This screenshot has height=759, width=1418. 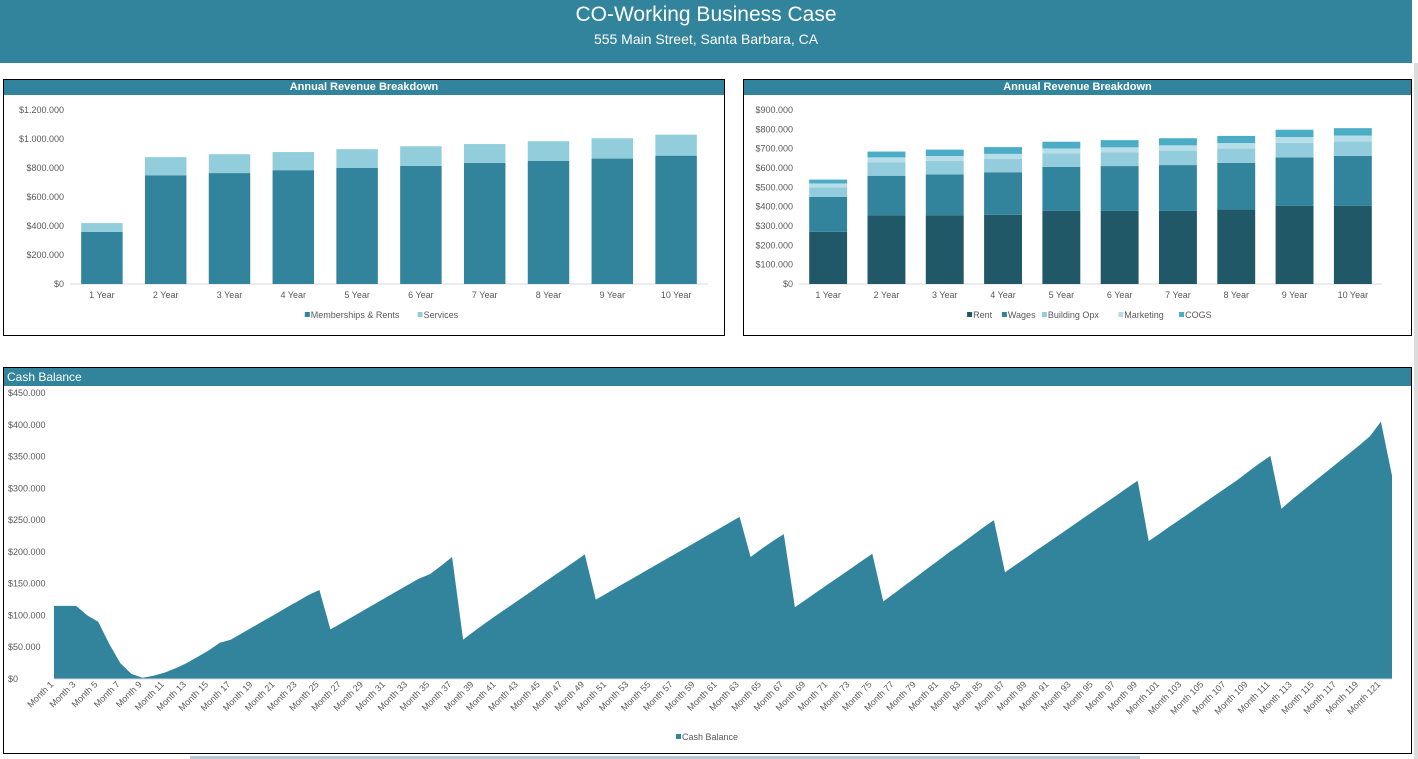 I want to click on x-tick-label: 5 Year, so click(x=357, y=295).